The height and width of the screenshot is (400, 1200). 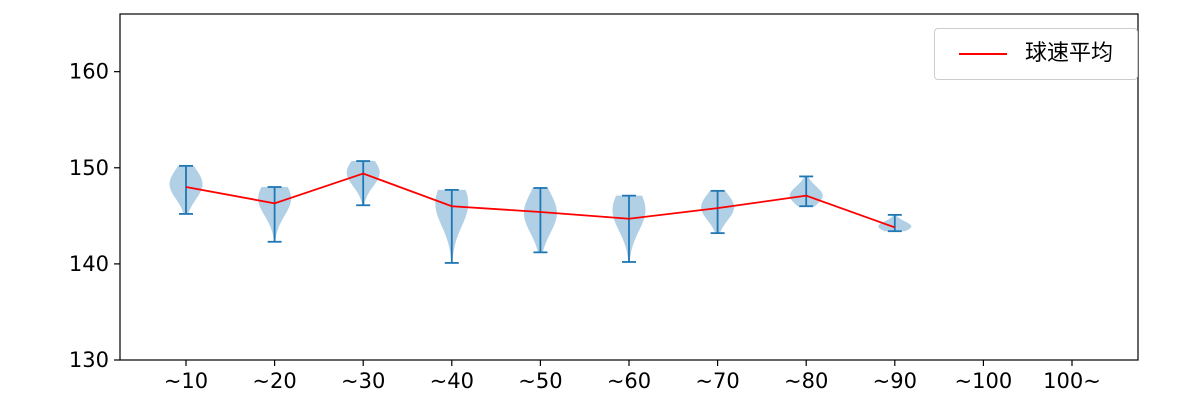 What do you see at coordinates (717, 381) in the screenshot?
I see `x-tick-label: ~70` at bounding box center [717, 381].